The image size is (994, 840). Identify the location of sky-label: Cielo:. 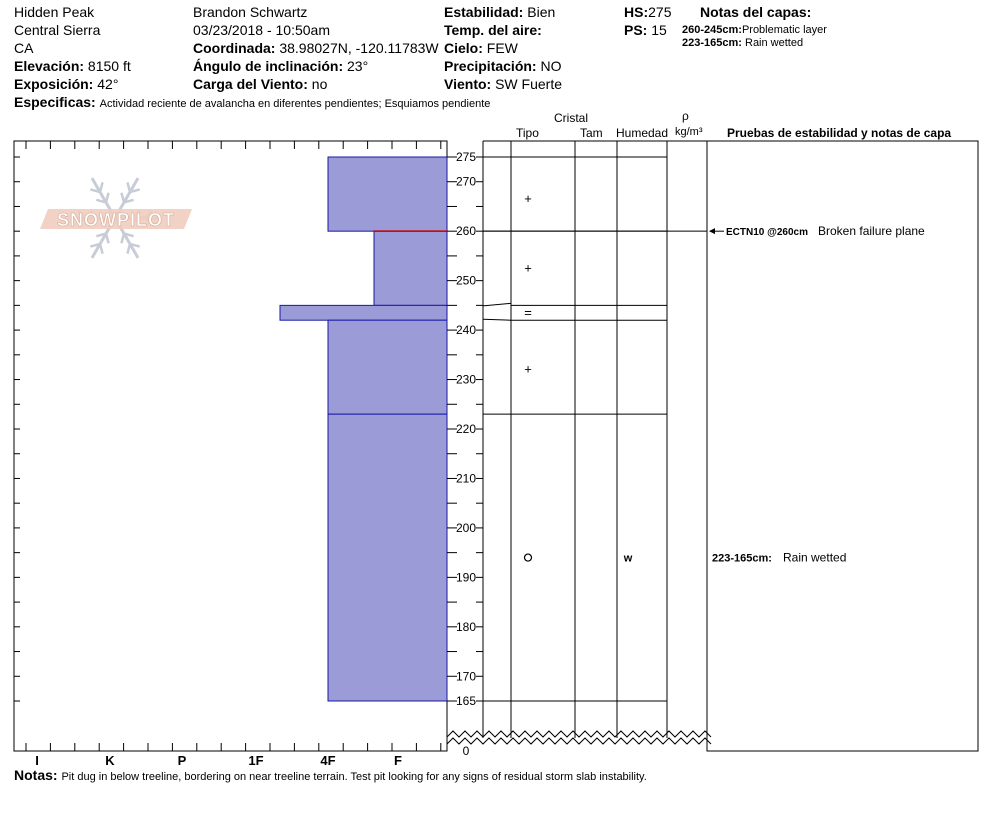
(463, 48).